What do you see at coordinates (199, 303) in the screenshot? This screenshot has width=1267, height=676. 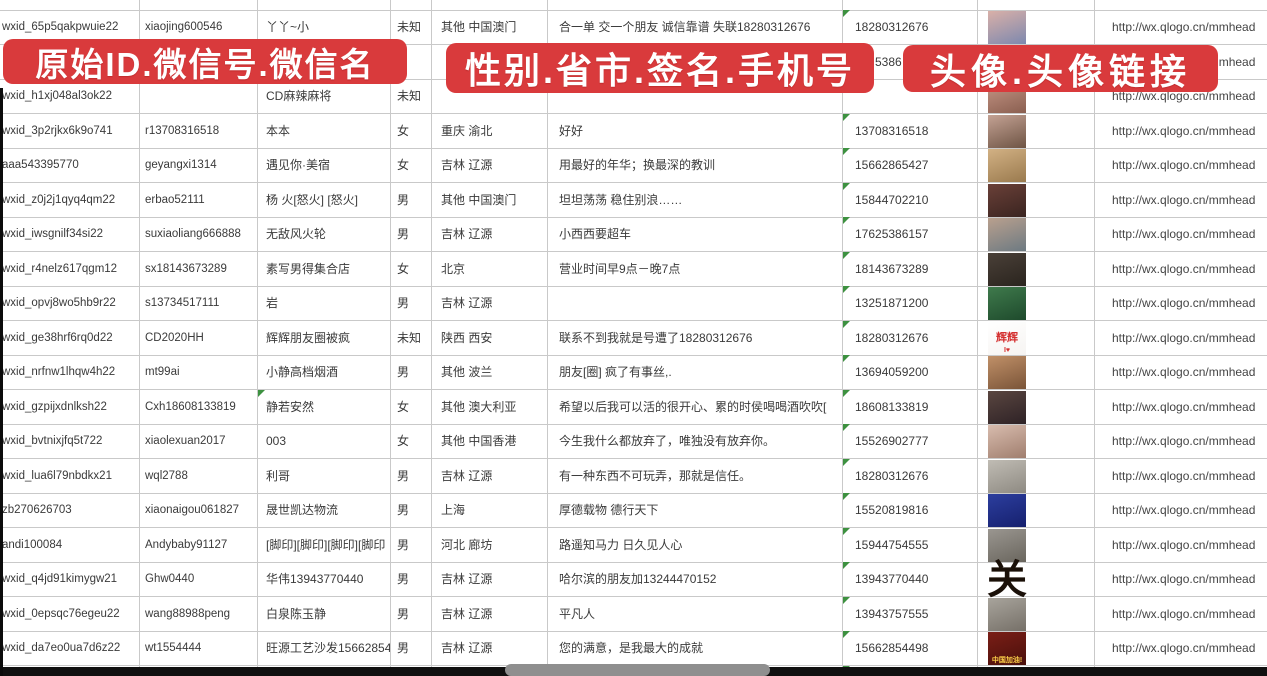 I see `wechat-id-cell: s13734517111` at bounding box center [199, 303].